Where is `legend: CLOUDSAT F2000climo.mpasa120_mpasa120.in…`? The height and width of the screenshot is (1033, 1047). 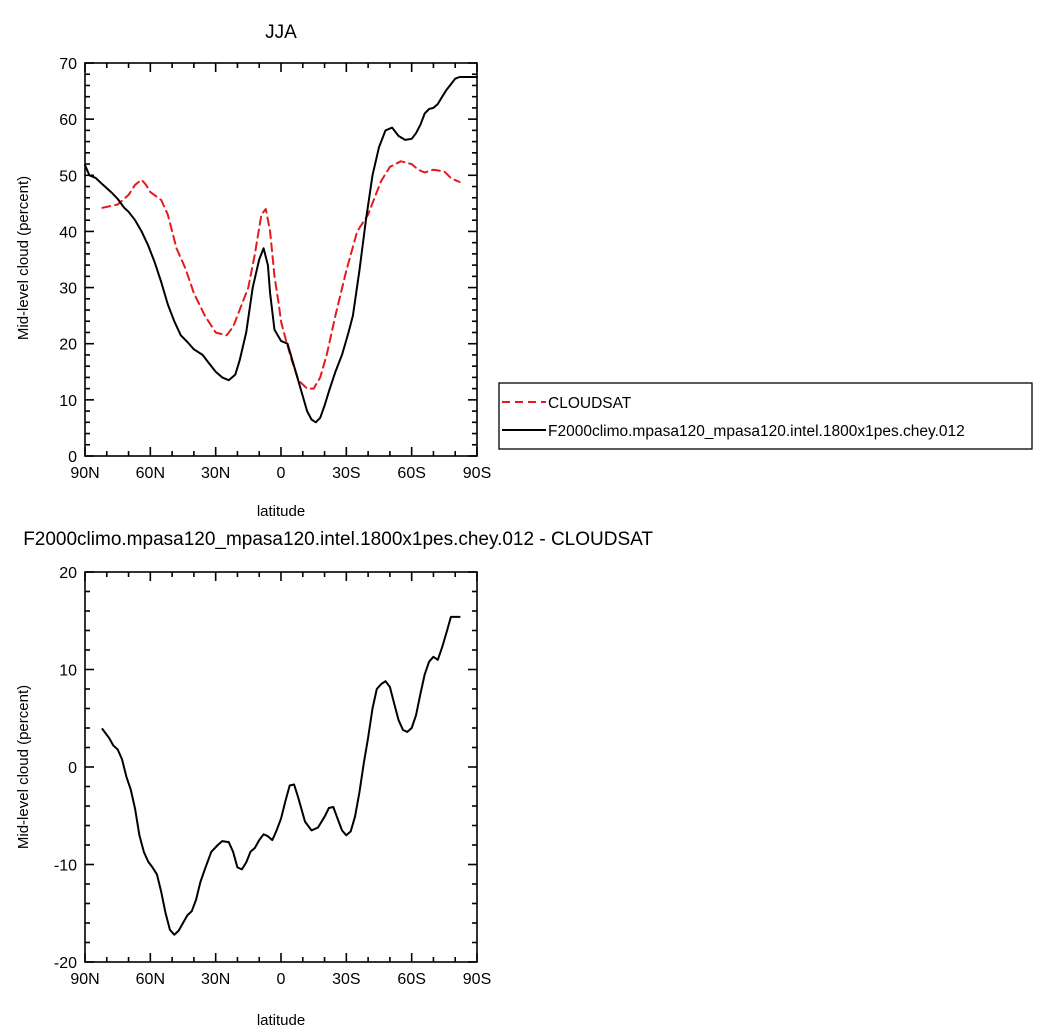
legend: CLOUDSAT F2000climo.mpasa120_mpasa120.in… is located at coordinates (765, 416).